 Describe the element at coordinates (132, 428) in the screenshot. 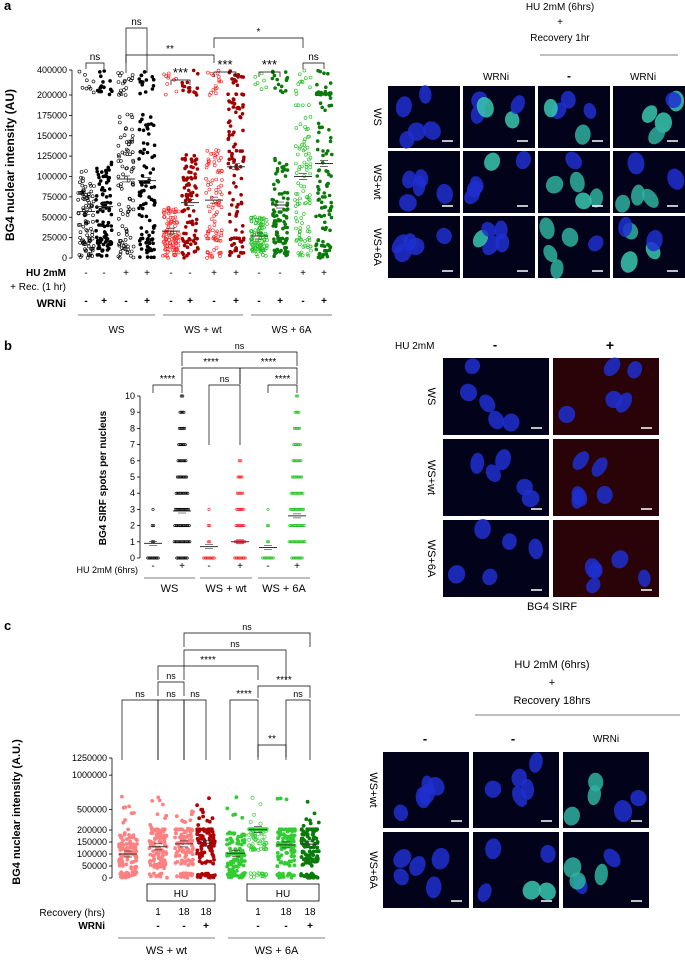

I see `y-tick-label: 8` at that location.